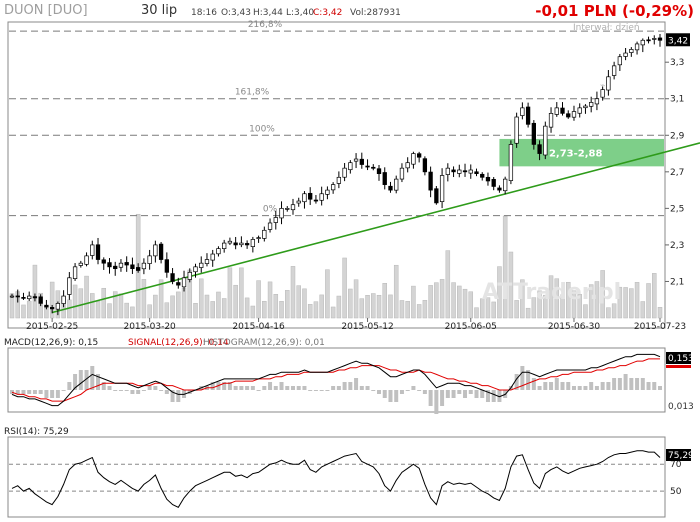 The height and width of the screenshot is (522, 700). I want to click on date-tick-label: 2015-05-12, so click(367, 327).